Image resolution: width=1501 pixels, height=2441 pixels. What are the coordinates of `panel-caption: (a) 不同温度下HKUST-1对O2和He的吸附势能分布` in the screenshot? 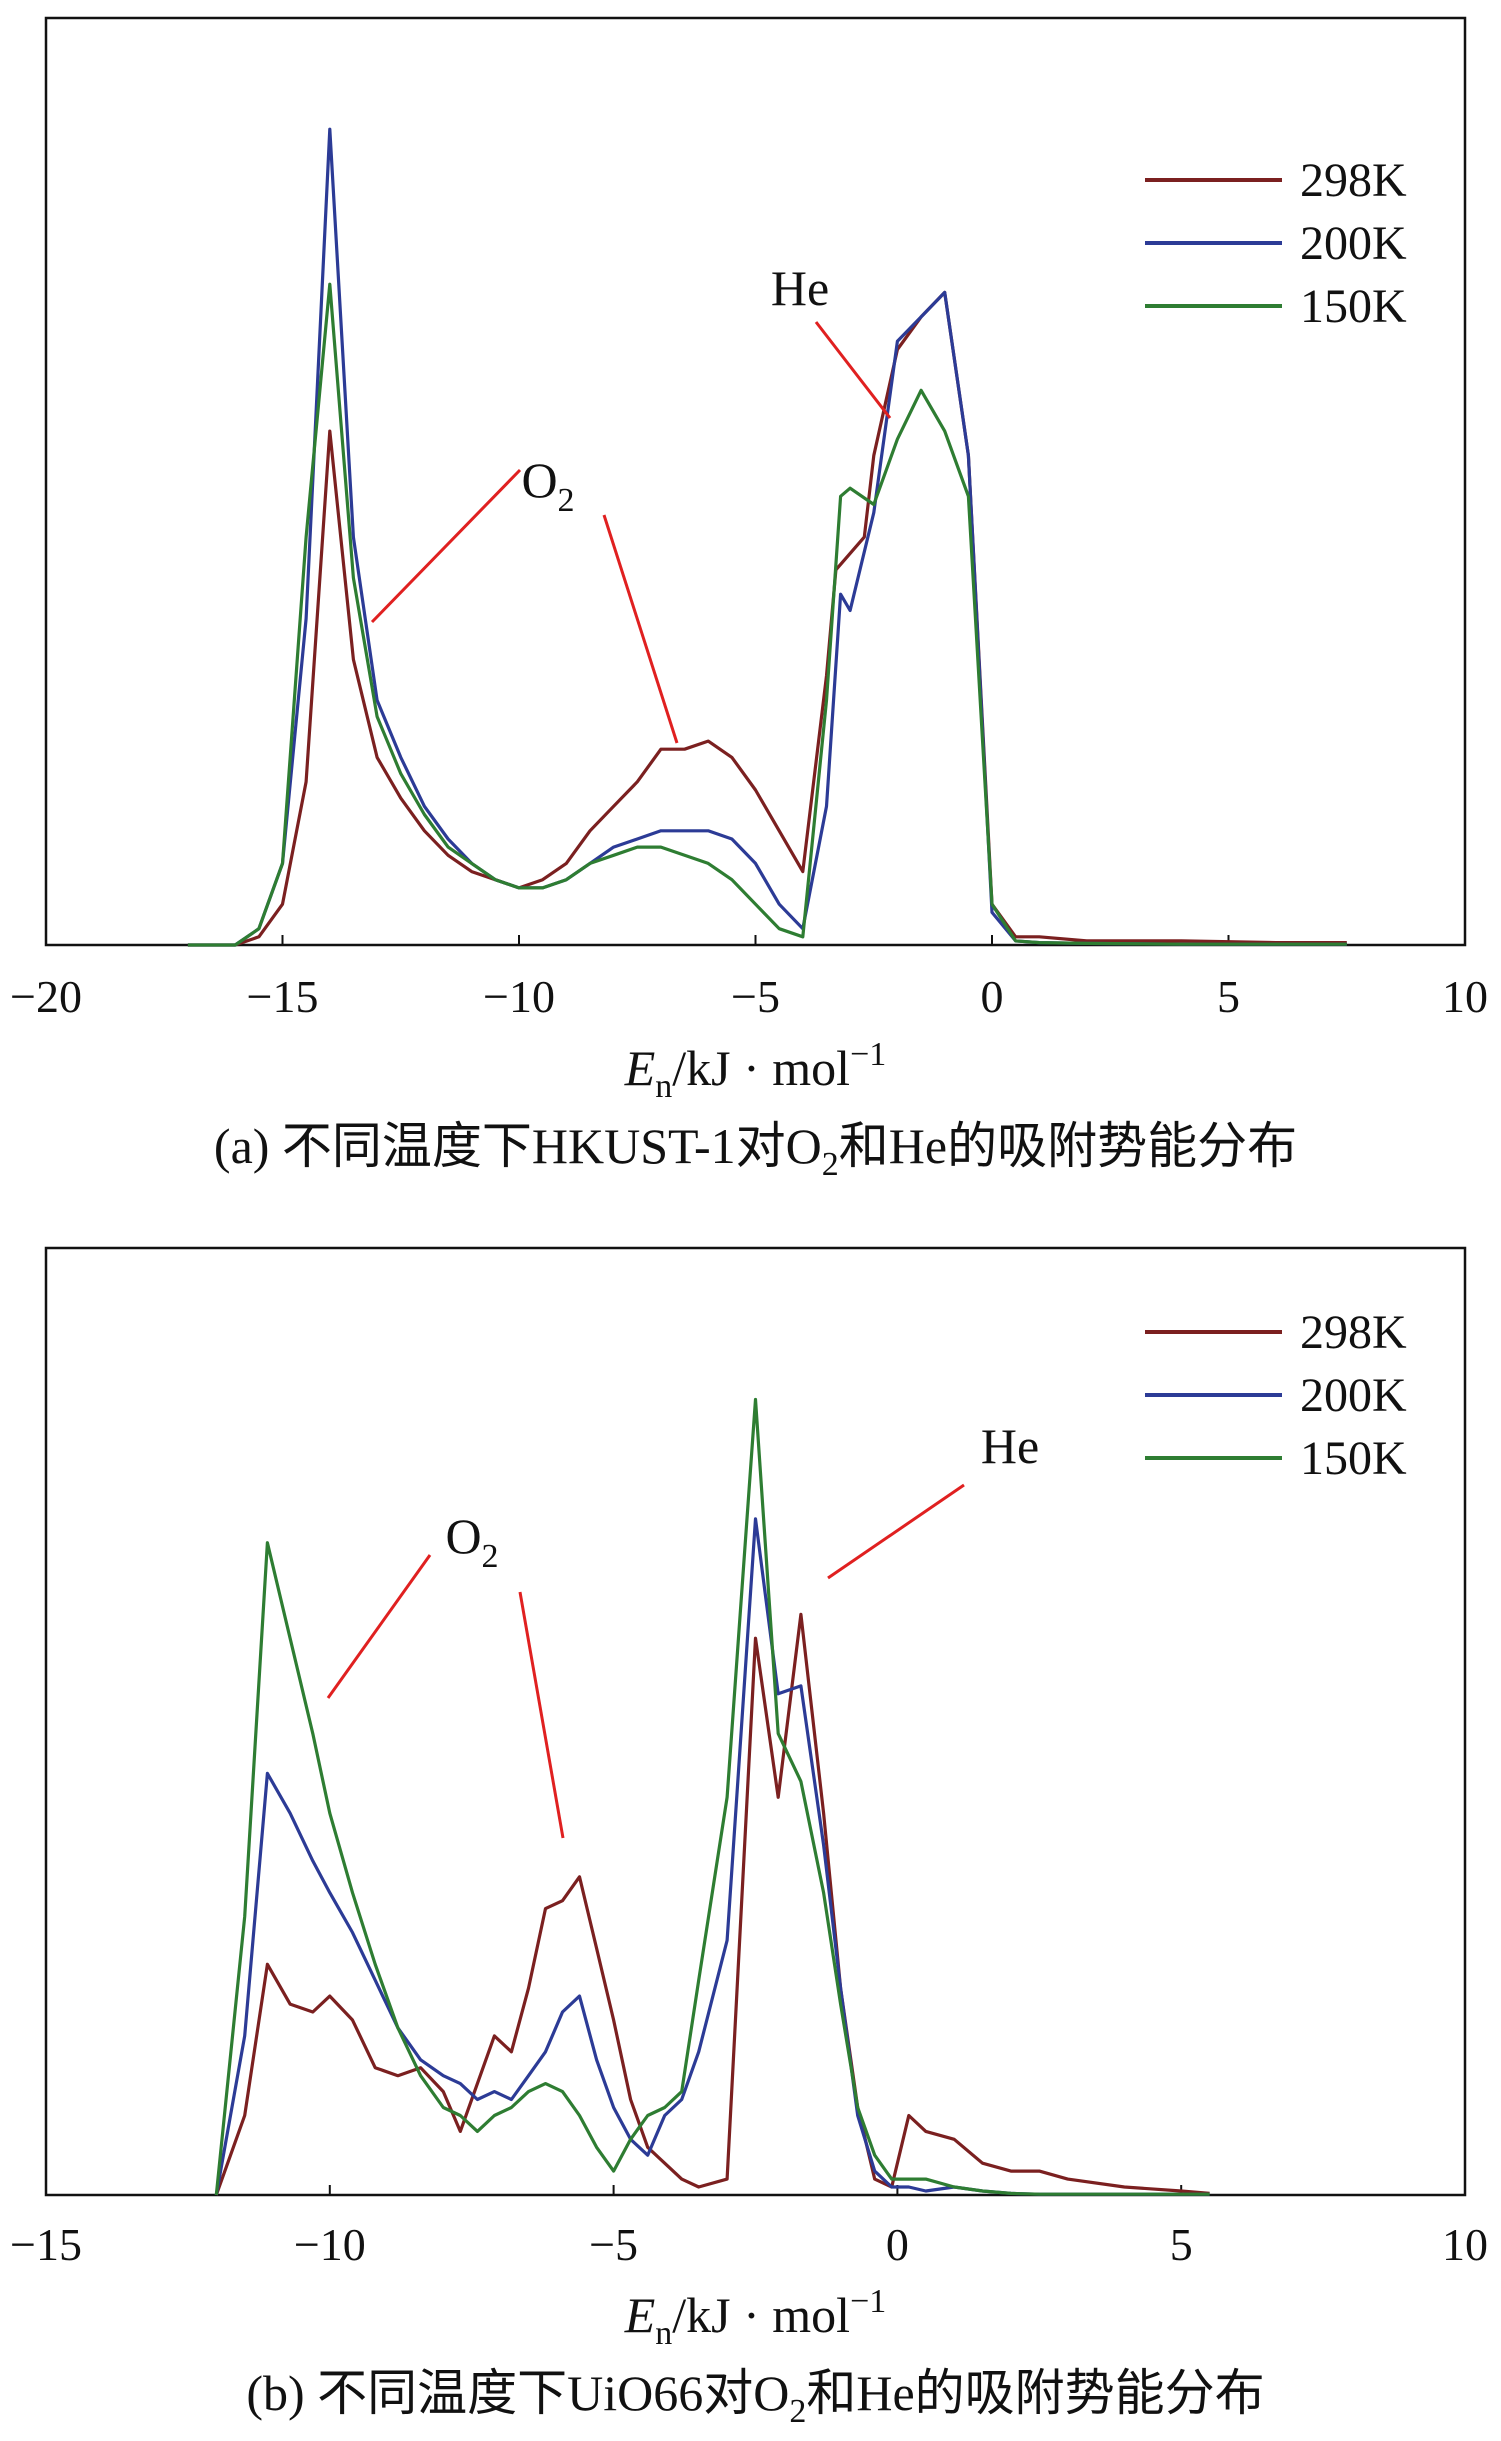 It's located at (755, 1150).